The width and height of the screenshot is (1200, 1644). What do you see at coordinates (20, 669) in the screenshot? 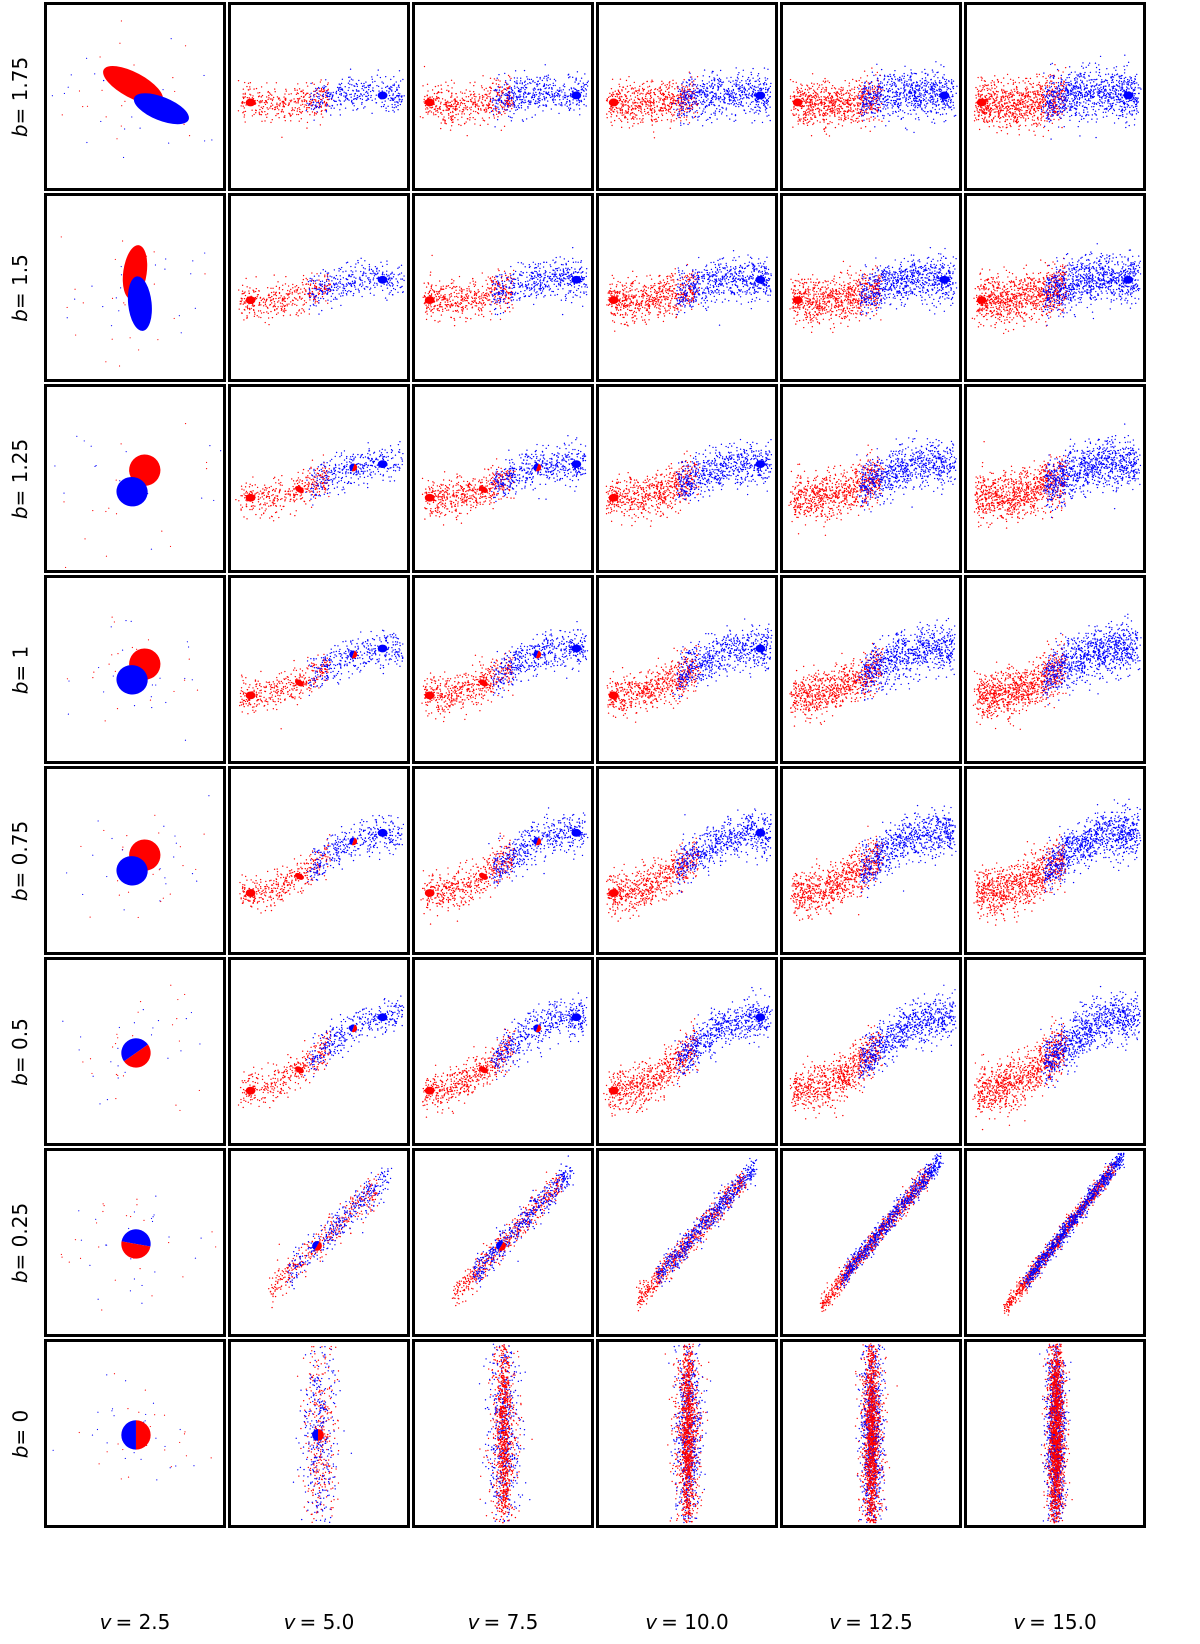
I see `row-label: b = 1` at bounding box center [20, 669].